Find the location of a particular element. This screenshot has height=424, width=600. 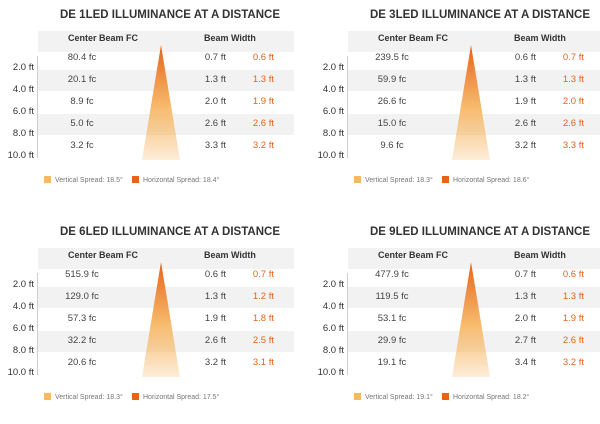

panel-title: DE 3LED ILLUMINANCE AT A DISTANCE is located at coordinates (480, 15).